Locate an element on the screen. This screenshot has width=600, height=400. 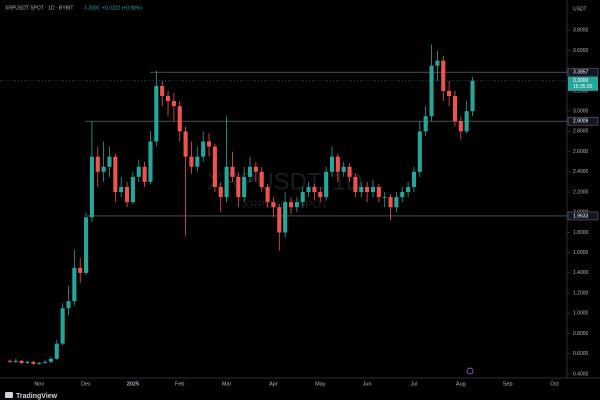
y-tick-label: 2.8000 is located at coordinates (581, 132).